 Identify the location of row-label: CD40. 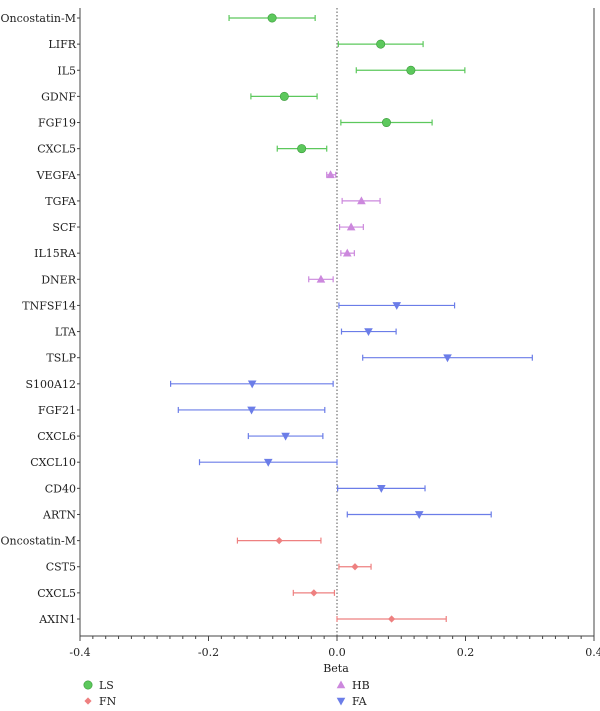
(60, 488).